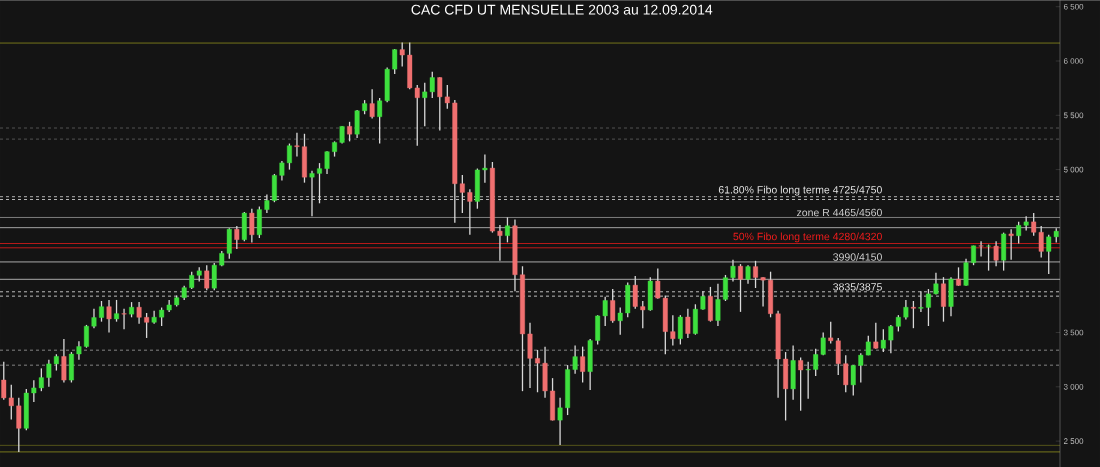 The height and width of the screenshot is (467, 1100). Describe the element at coordinates (839, 212) in the screenshot. I see `ref-line-label: zone R 4465/4560` at that location.